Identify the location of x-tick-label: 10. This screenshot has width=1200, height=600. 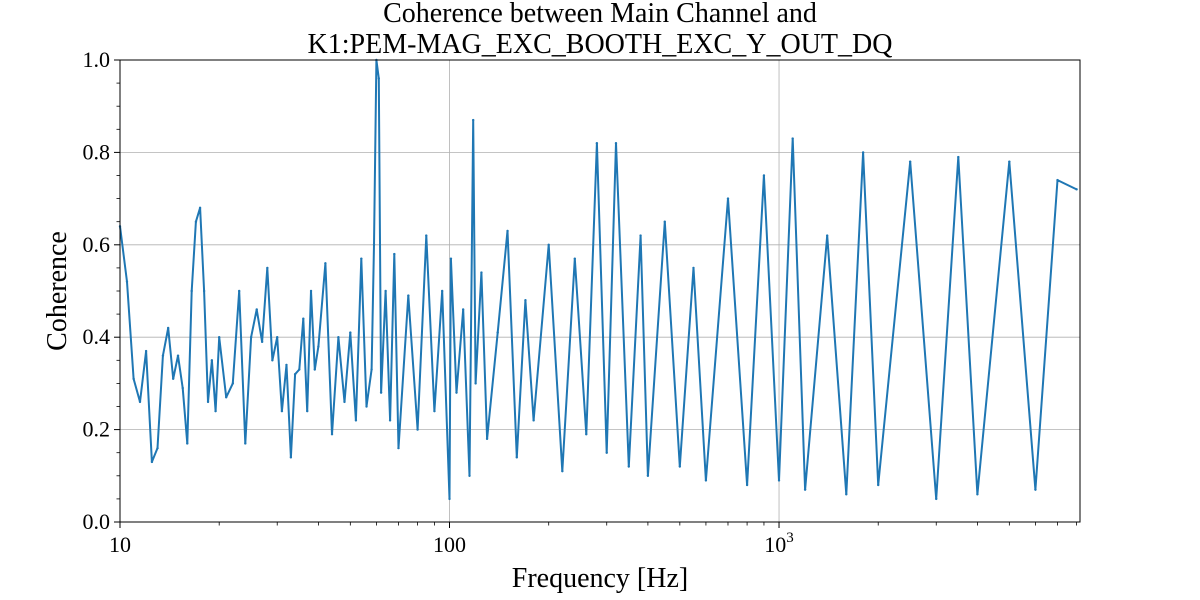
(120, 544).